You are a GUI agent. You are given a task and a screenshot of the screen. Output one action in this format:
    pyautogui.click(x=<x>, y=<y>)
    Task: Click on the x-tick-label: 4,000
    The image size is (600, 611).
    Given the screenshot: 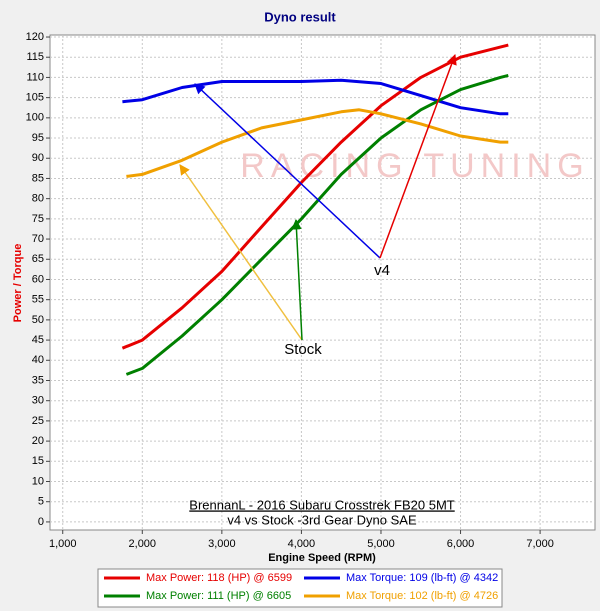 What is the action you would take?
    pyautogui.click(x=302, y=544)
    